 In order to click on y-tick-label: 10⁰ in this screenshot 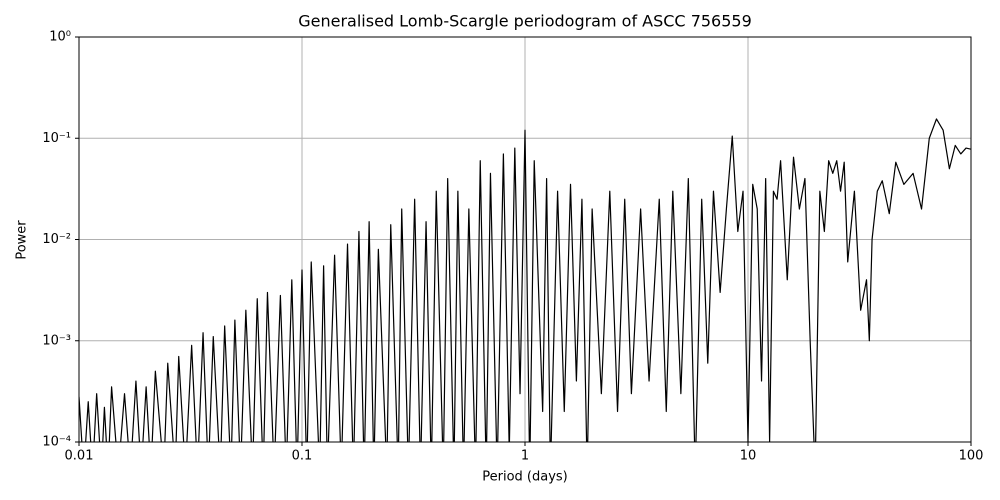, I will do `click(60, 37)`.